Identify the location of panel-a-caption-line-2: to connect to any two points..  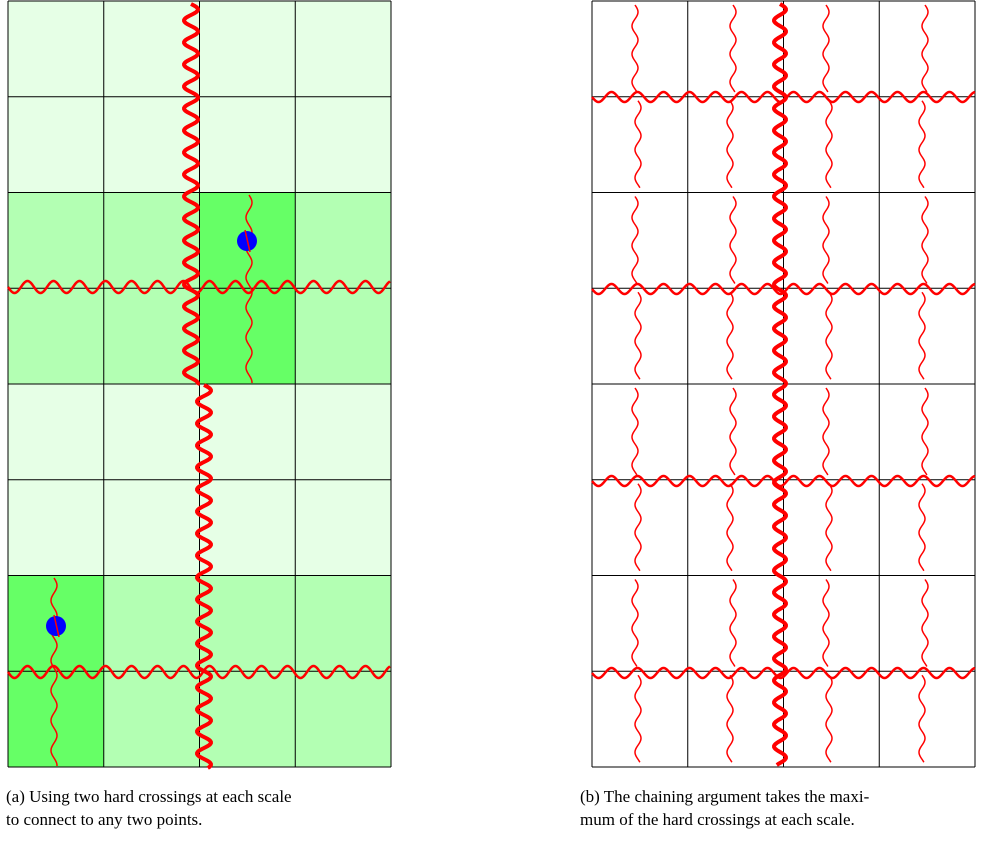
(104, 819).